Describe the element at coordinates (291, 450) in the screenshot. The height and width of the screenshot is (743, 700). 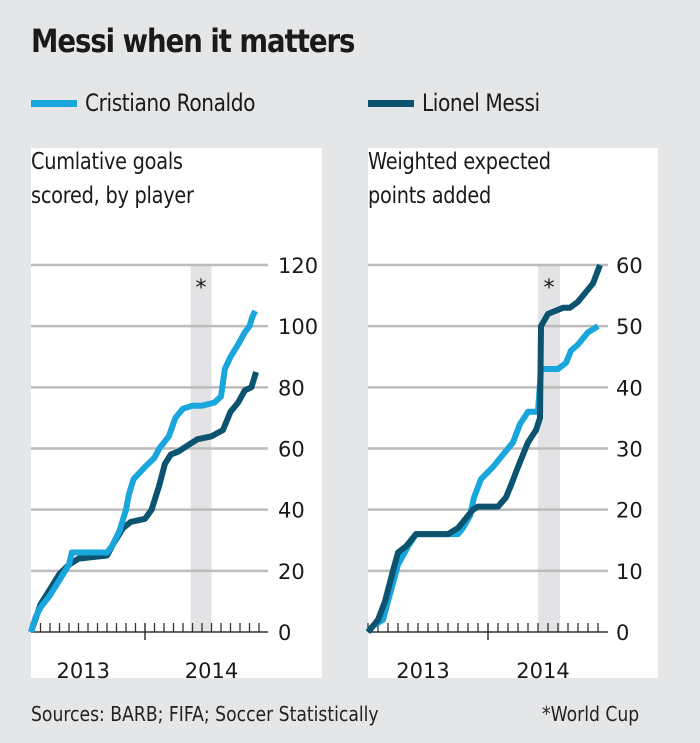
I see `goals-ytick-label: 60` at that location.